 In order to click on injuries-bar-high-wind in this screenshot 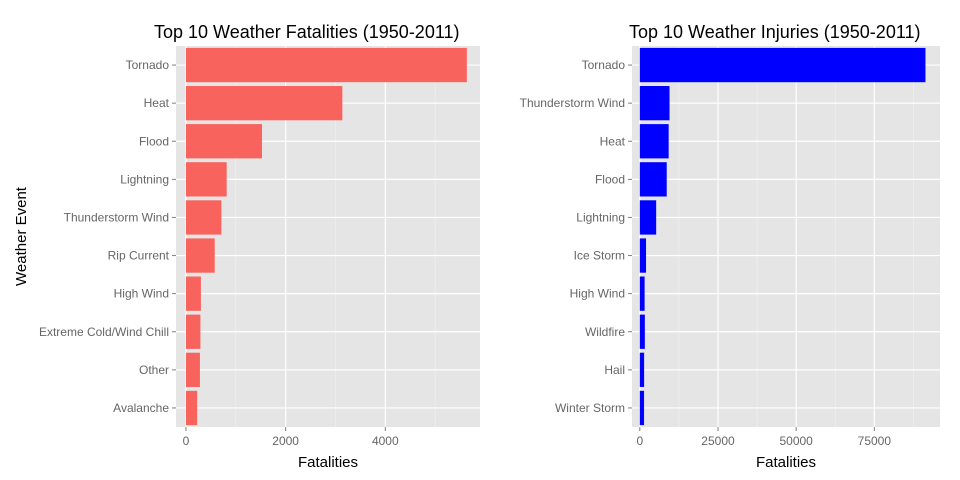, I will do `click(642, 293)`.